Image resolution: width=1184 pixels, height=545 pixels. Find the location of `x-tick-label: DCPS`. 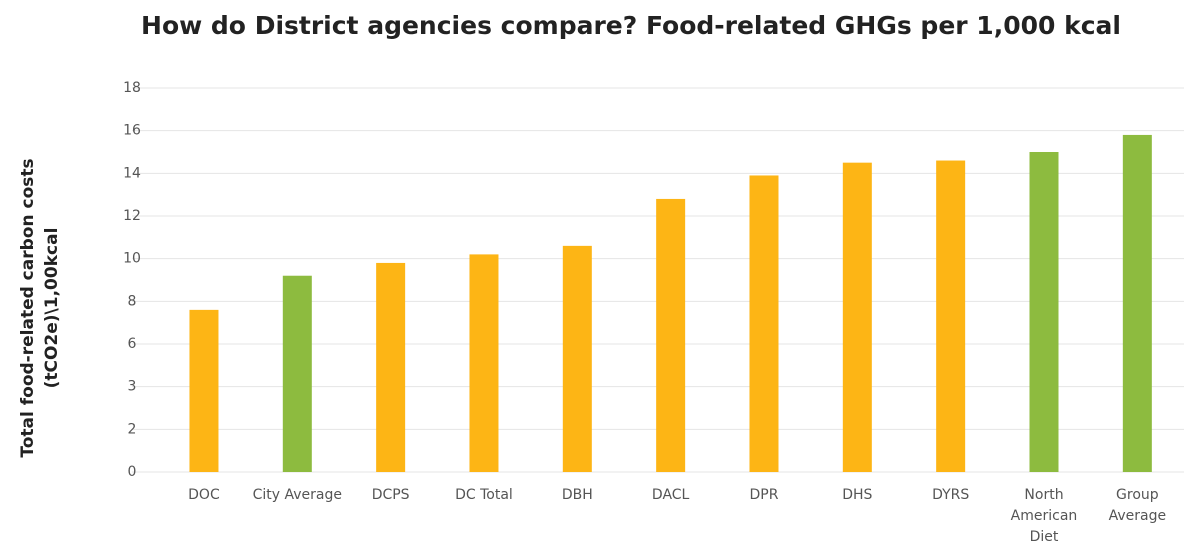

x-tick-label: DCPS is located at coordinates (390, 495).